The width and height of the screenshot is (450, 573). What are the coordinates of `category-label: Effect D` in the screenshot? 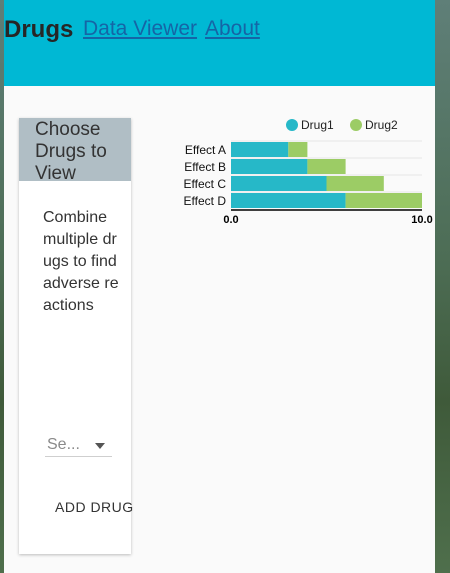 It's located at (205, 201).